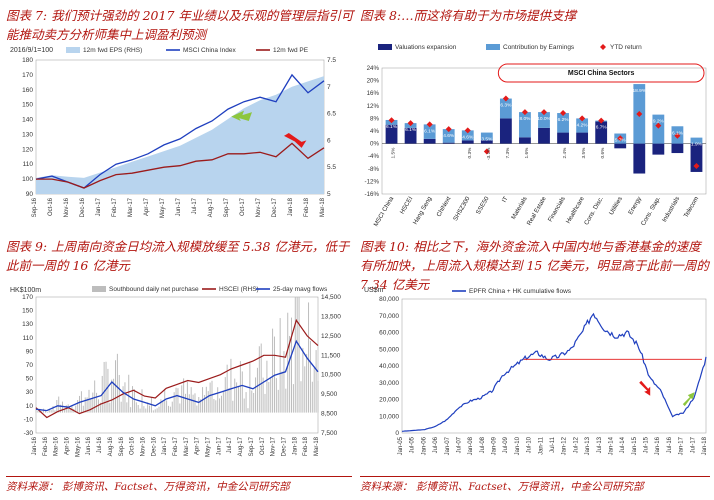  I want to click on fig8-category-label: ChiNext, so click(443, 206).